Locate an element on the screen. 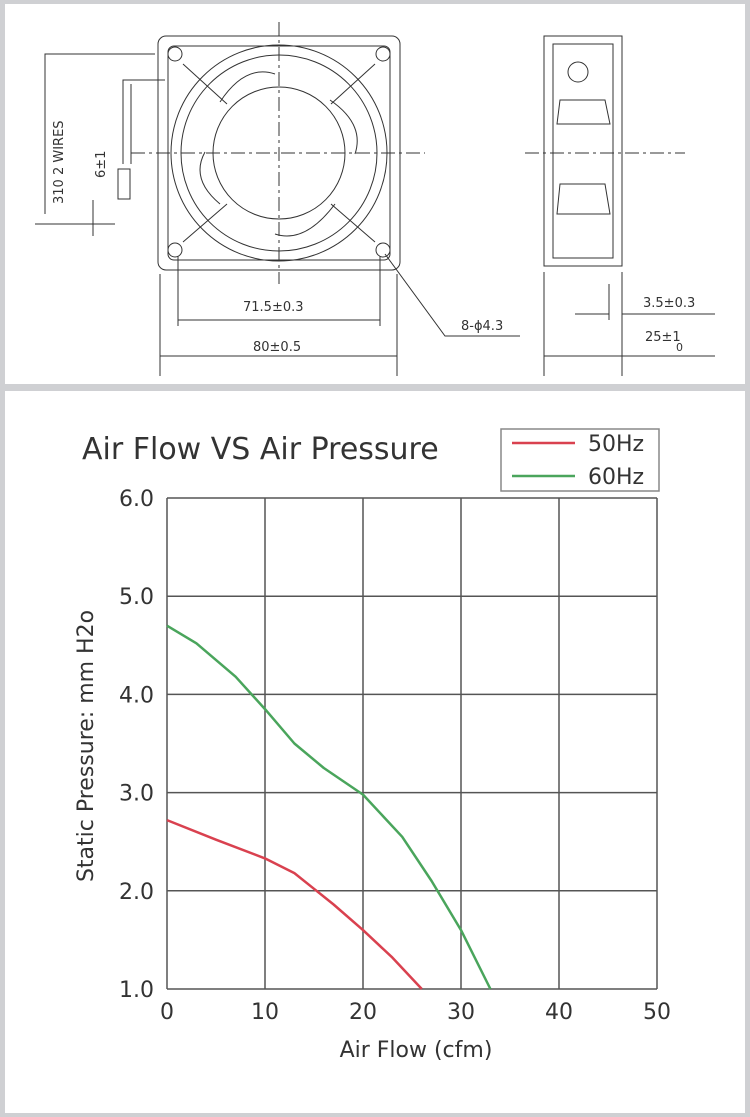 The width and height of the screenshot is (750, 1117). x-tick-label: 40 is located at coordinates (559, 1012).